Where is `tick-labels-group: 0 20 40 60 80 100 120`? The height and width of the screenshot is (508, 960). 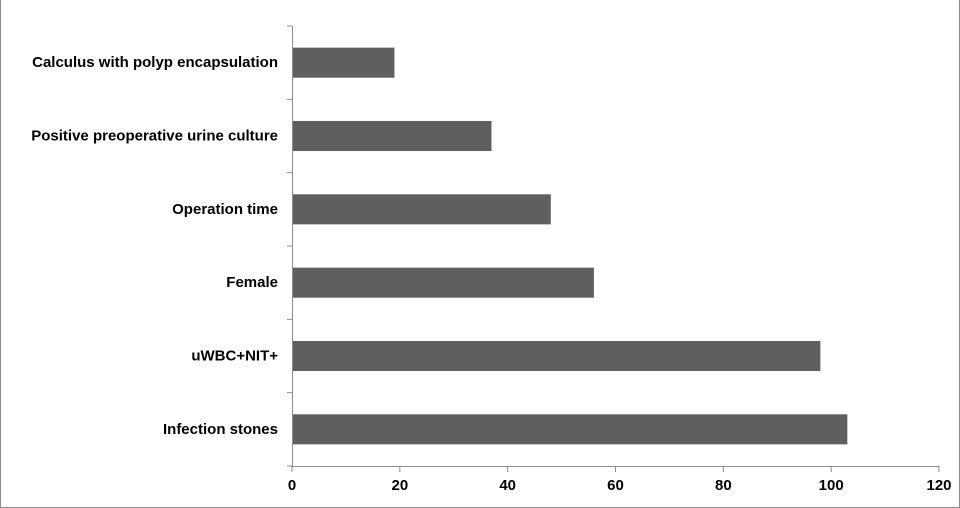 tick-labels-group: 0 20 40 60 80 100 120 is located at coordinates (620, 485).